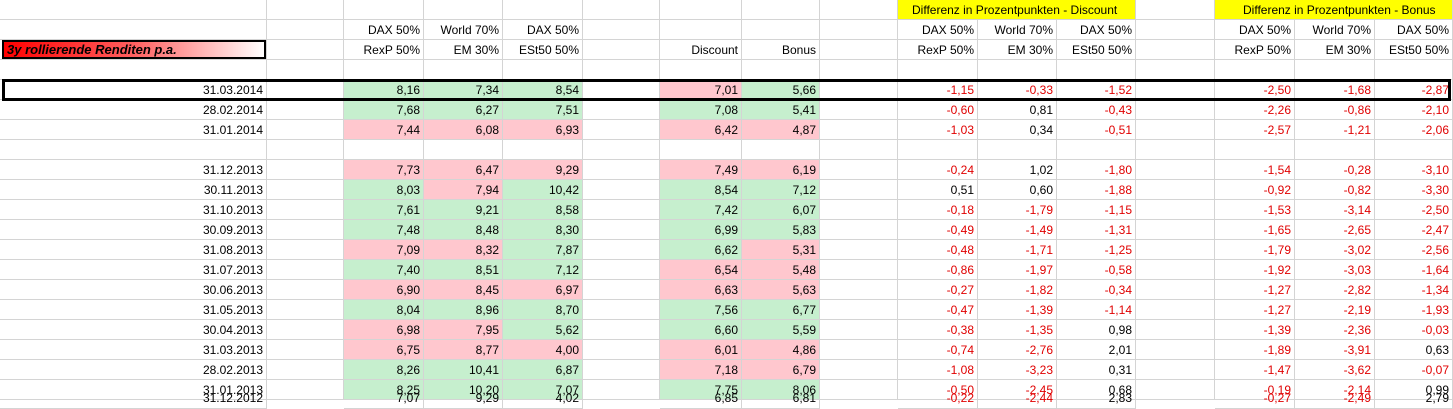 Image resolution: width=1453 pixels, height=409 pixels. I want to click on discount-diff-cell: 0,60, so click(1017, 190).